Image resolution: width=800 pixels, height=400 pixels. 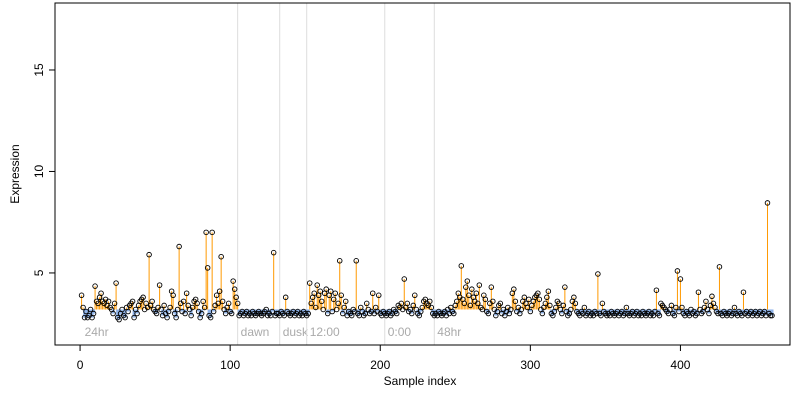 What do you see at coordinates (325, 332) in the screenshot?
I see `section-label: 12:00` at bounding box center [325, 332].